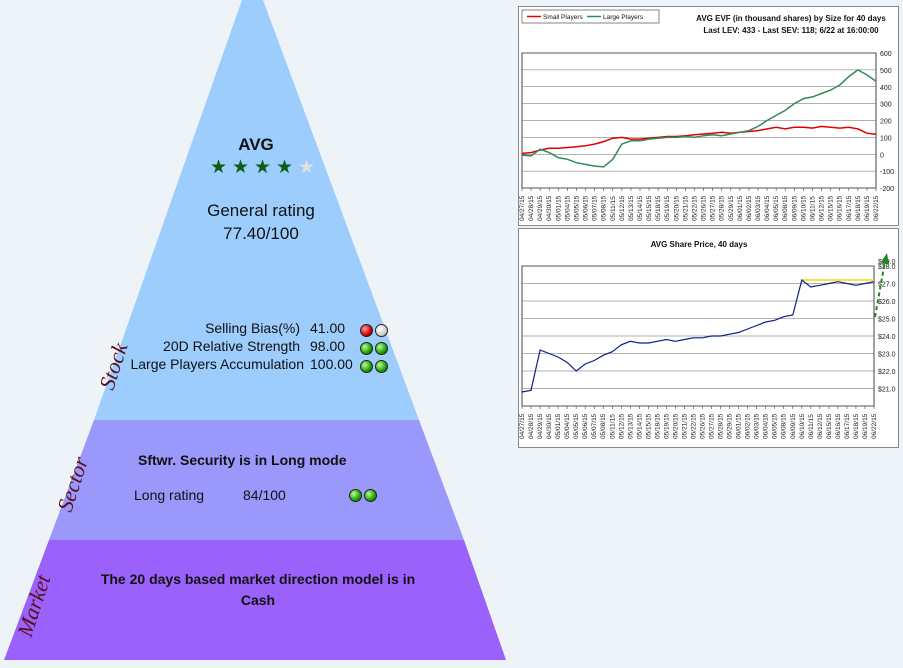 The image size is (903, 668). I want to click on x-tick-label: 06/22/15, so click(874, 426).